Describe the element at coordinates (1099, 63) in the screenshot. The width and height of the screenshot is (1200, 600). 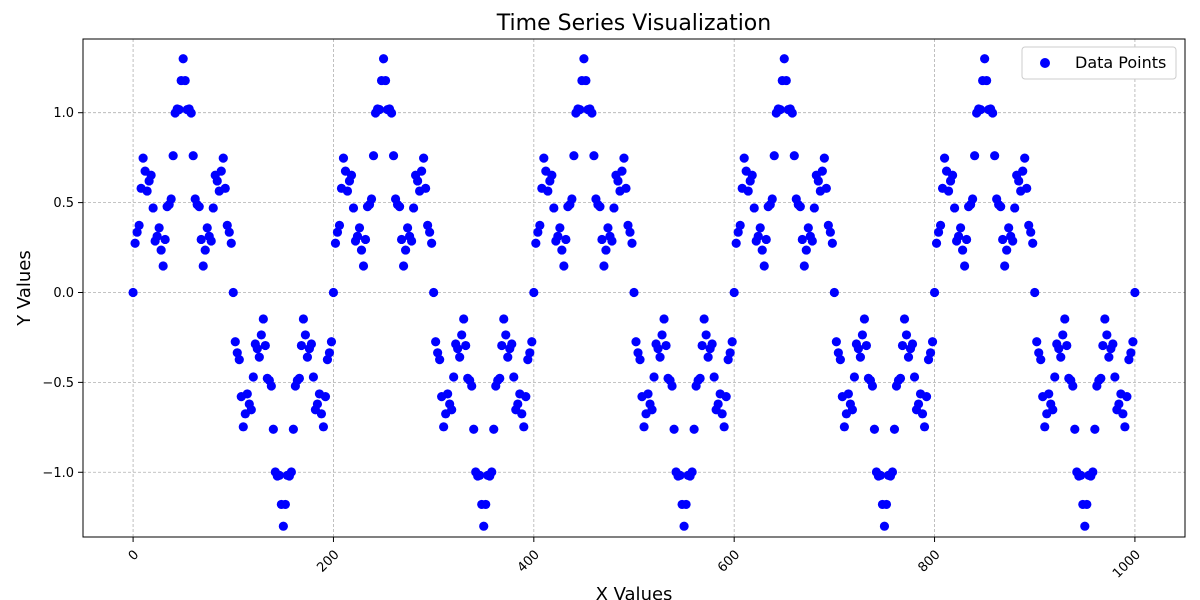
I see `legend-box` at that location.